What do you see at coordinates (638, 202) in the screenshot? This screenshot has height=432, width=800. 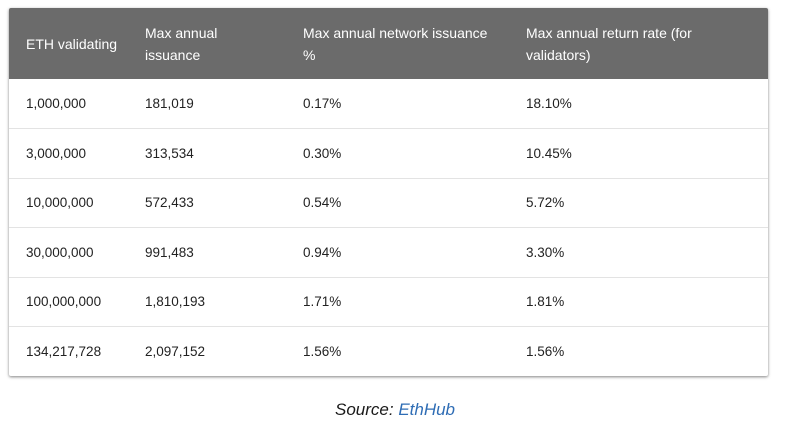 I see `cell-return-rate: 5.72%` at bounding box center [638, 202].